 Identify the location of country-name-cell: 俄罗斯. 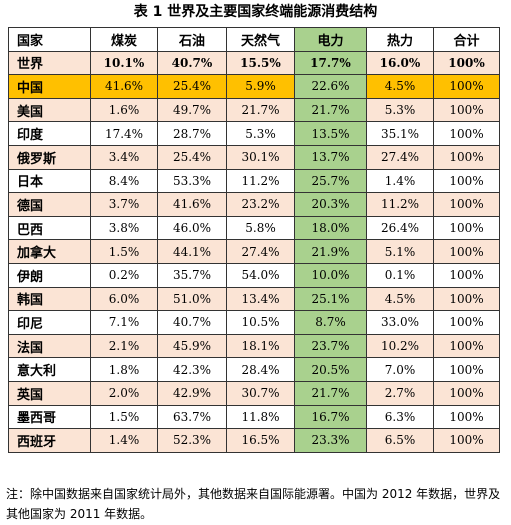
(49, 157).